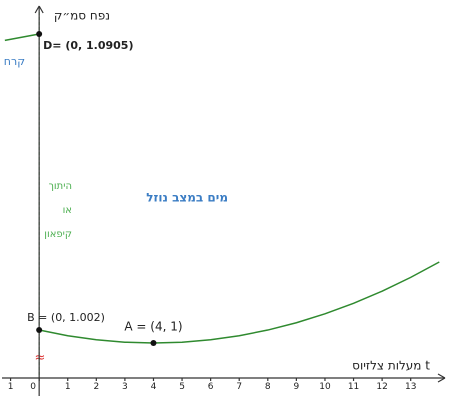  What do you see at coordinates (268, 387) in the screenshot?
I see `x-tick-label: 8` at bounding box center [268, 387].